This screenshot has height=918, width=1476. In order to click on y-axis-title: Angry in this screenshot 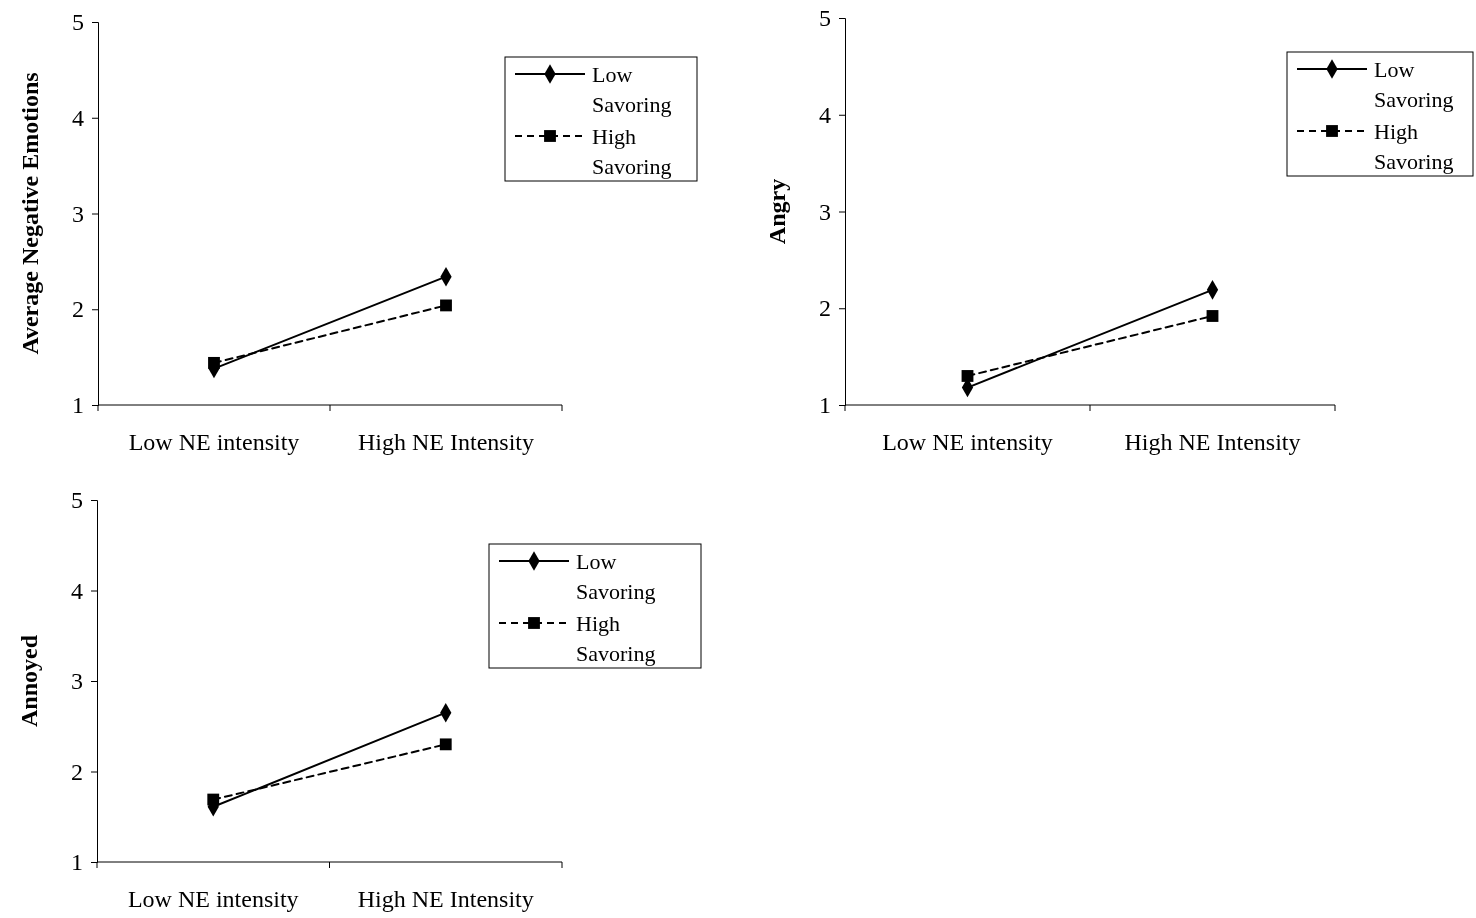, I will do `click(777, 211)`.